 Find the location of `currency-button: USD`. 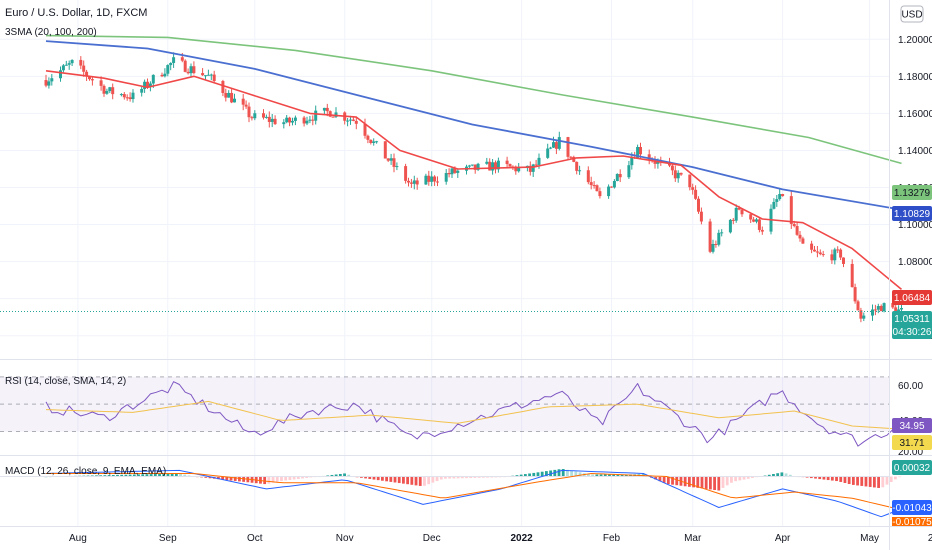

currency-button: USD is located at coordinates (912, 14).